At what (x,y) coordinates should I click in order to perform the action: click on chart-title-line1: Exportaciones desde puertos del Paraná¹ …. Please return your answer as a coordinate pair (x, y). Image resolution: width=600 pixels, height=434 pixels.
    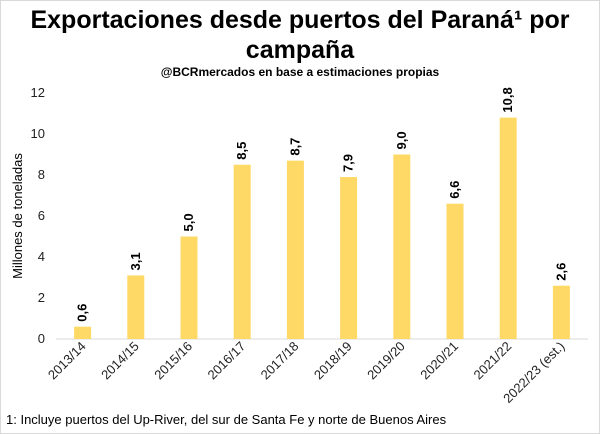
    Looking at the image, I should click on (300, 20).